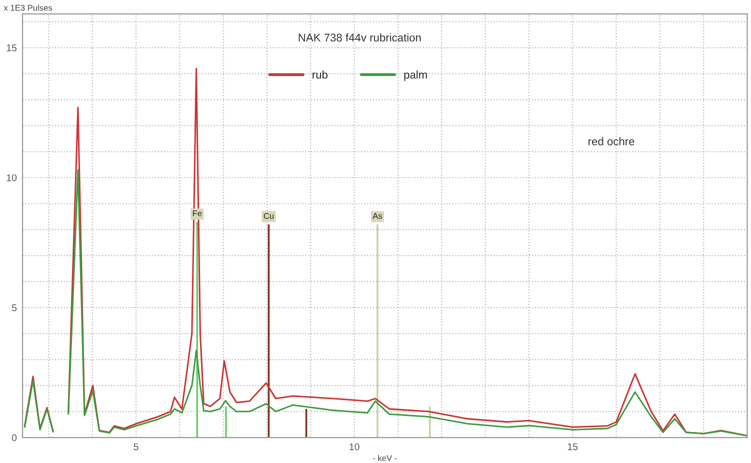 The height and width of the screenshot is (463, 751). I want to click on annotation: As, so click(377, 216).